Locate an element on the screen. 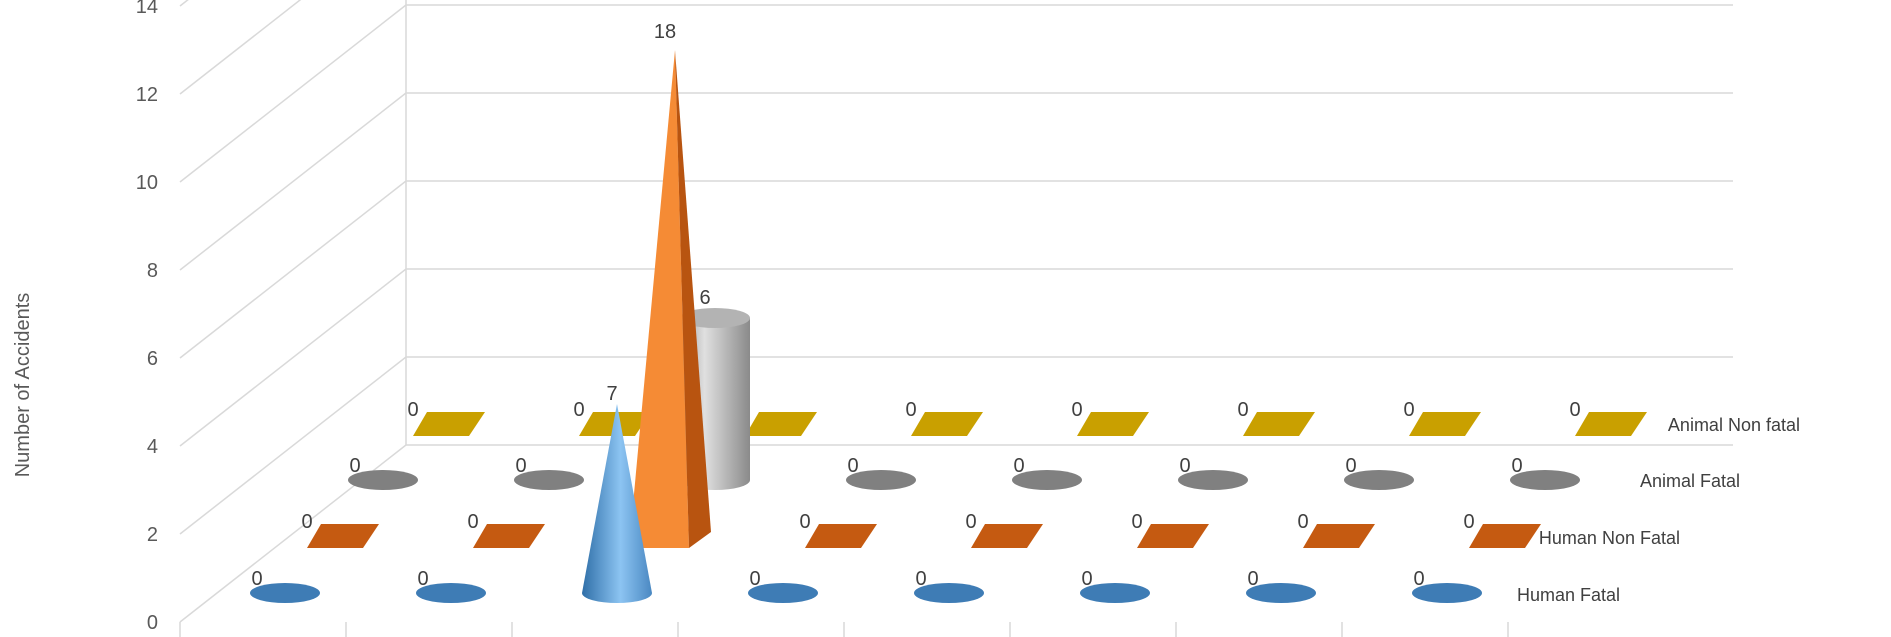 This screenshot has height=637, width=1891. human-fatal-data-label: 7 is located at coordinates (611, 394).